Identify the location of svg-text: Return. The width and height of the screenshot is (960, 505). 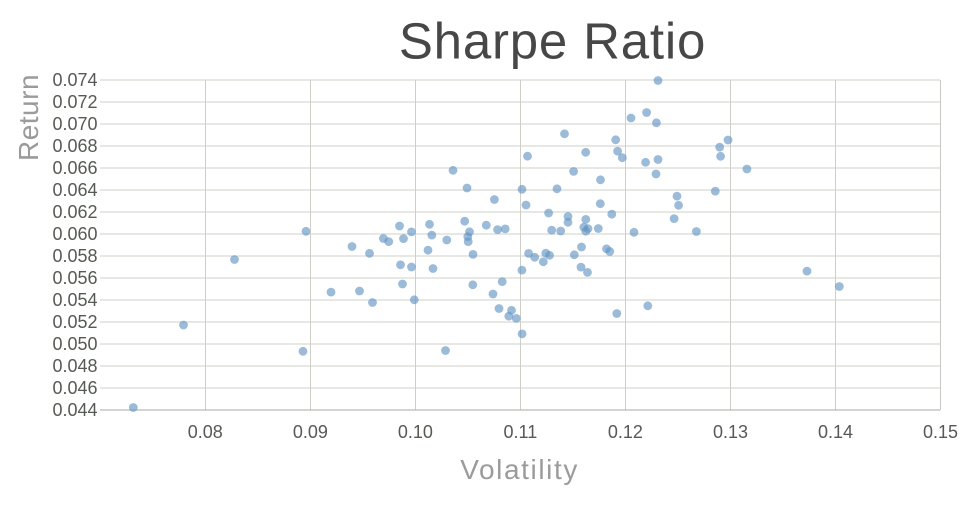
(28, 117).